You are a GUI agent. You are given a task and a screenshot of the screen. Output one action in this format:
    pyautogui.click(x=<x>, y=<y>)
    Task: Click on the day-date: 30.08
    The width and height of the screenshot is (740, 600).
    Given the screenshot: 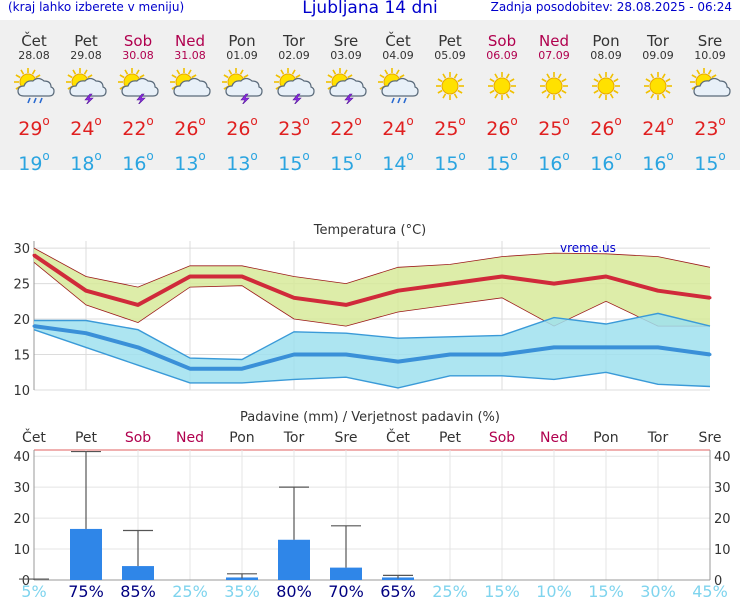 What is the action you would take?
    pyautogui.click(x=138, y=55)
    